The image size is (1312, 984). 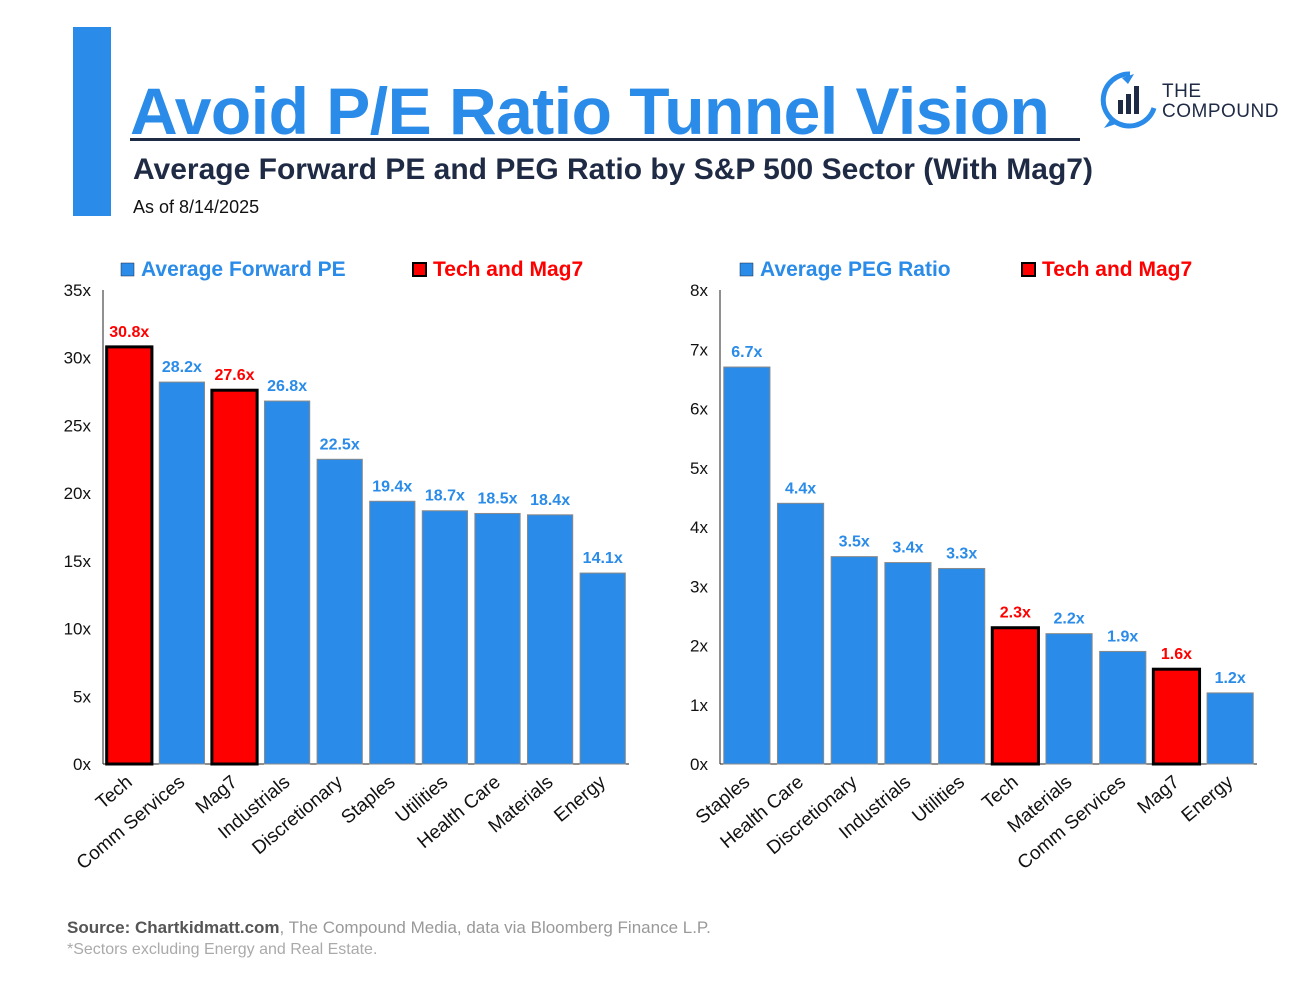 I want to click on pe-data-label: 18.5x, so click(x=497, y=498).